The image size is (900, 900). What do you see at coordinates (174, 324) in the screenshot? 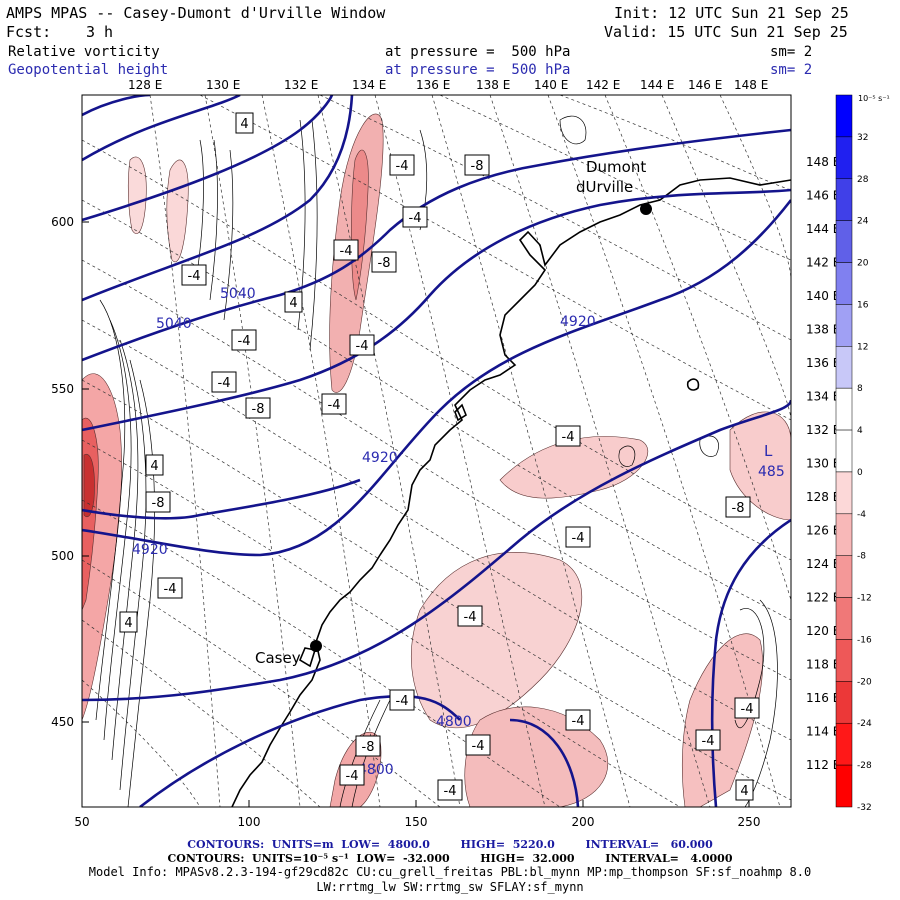
I see `height-label: 5040` at bounding box center [174, 324].